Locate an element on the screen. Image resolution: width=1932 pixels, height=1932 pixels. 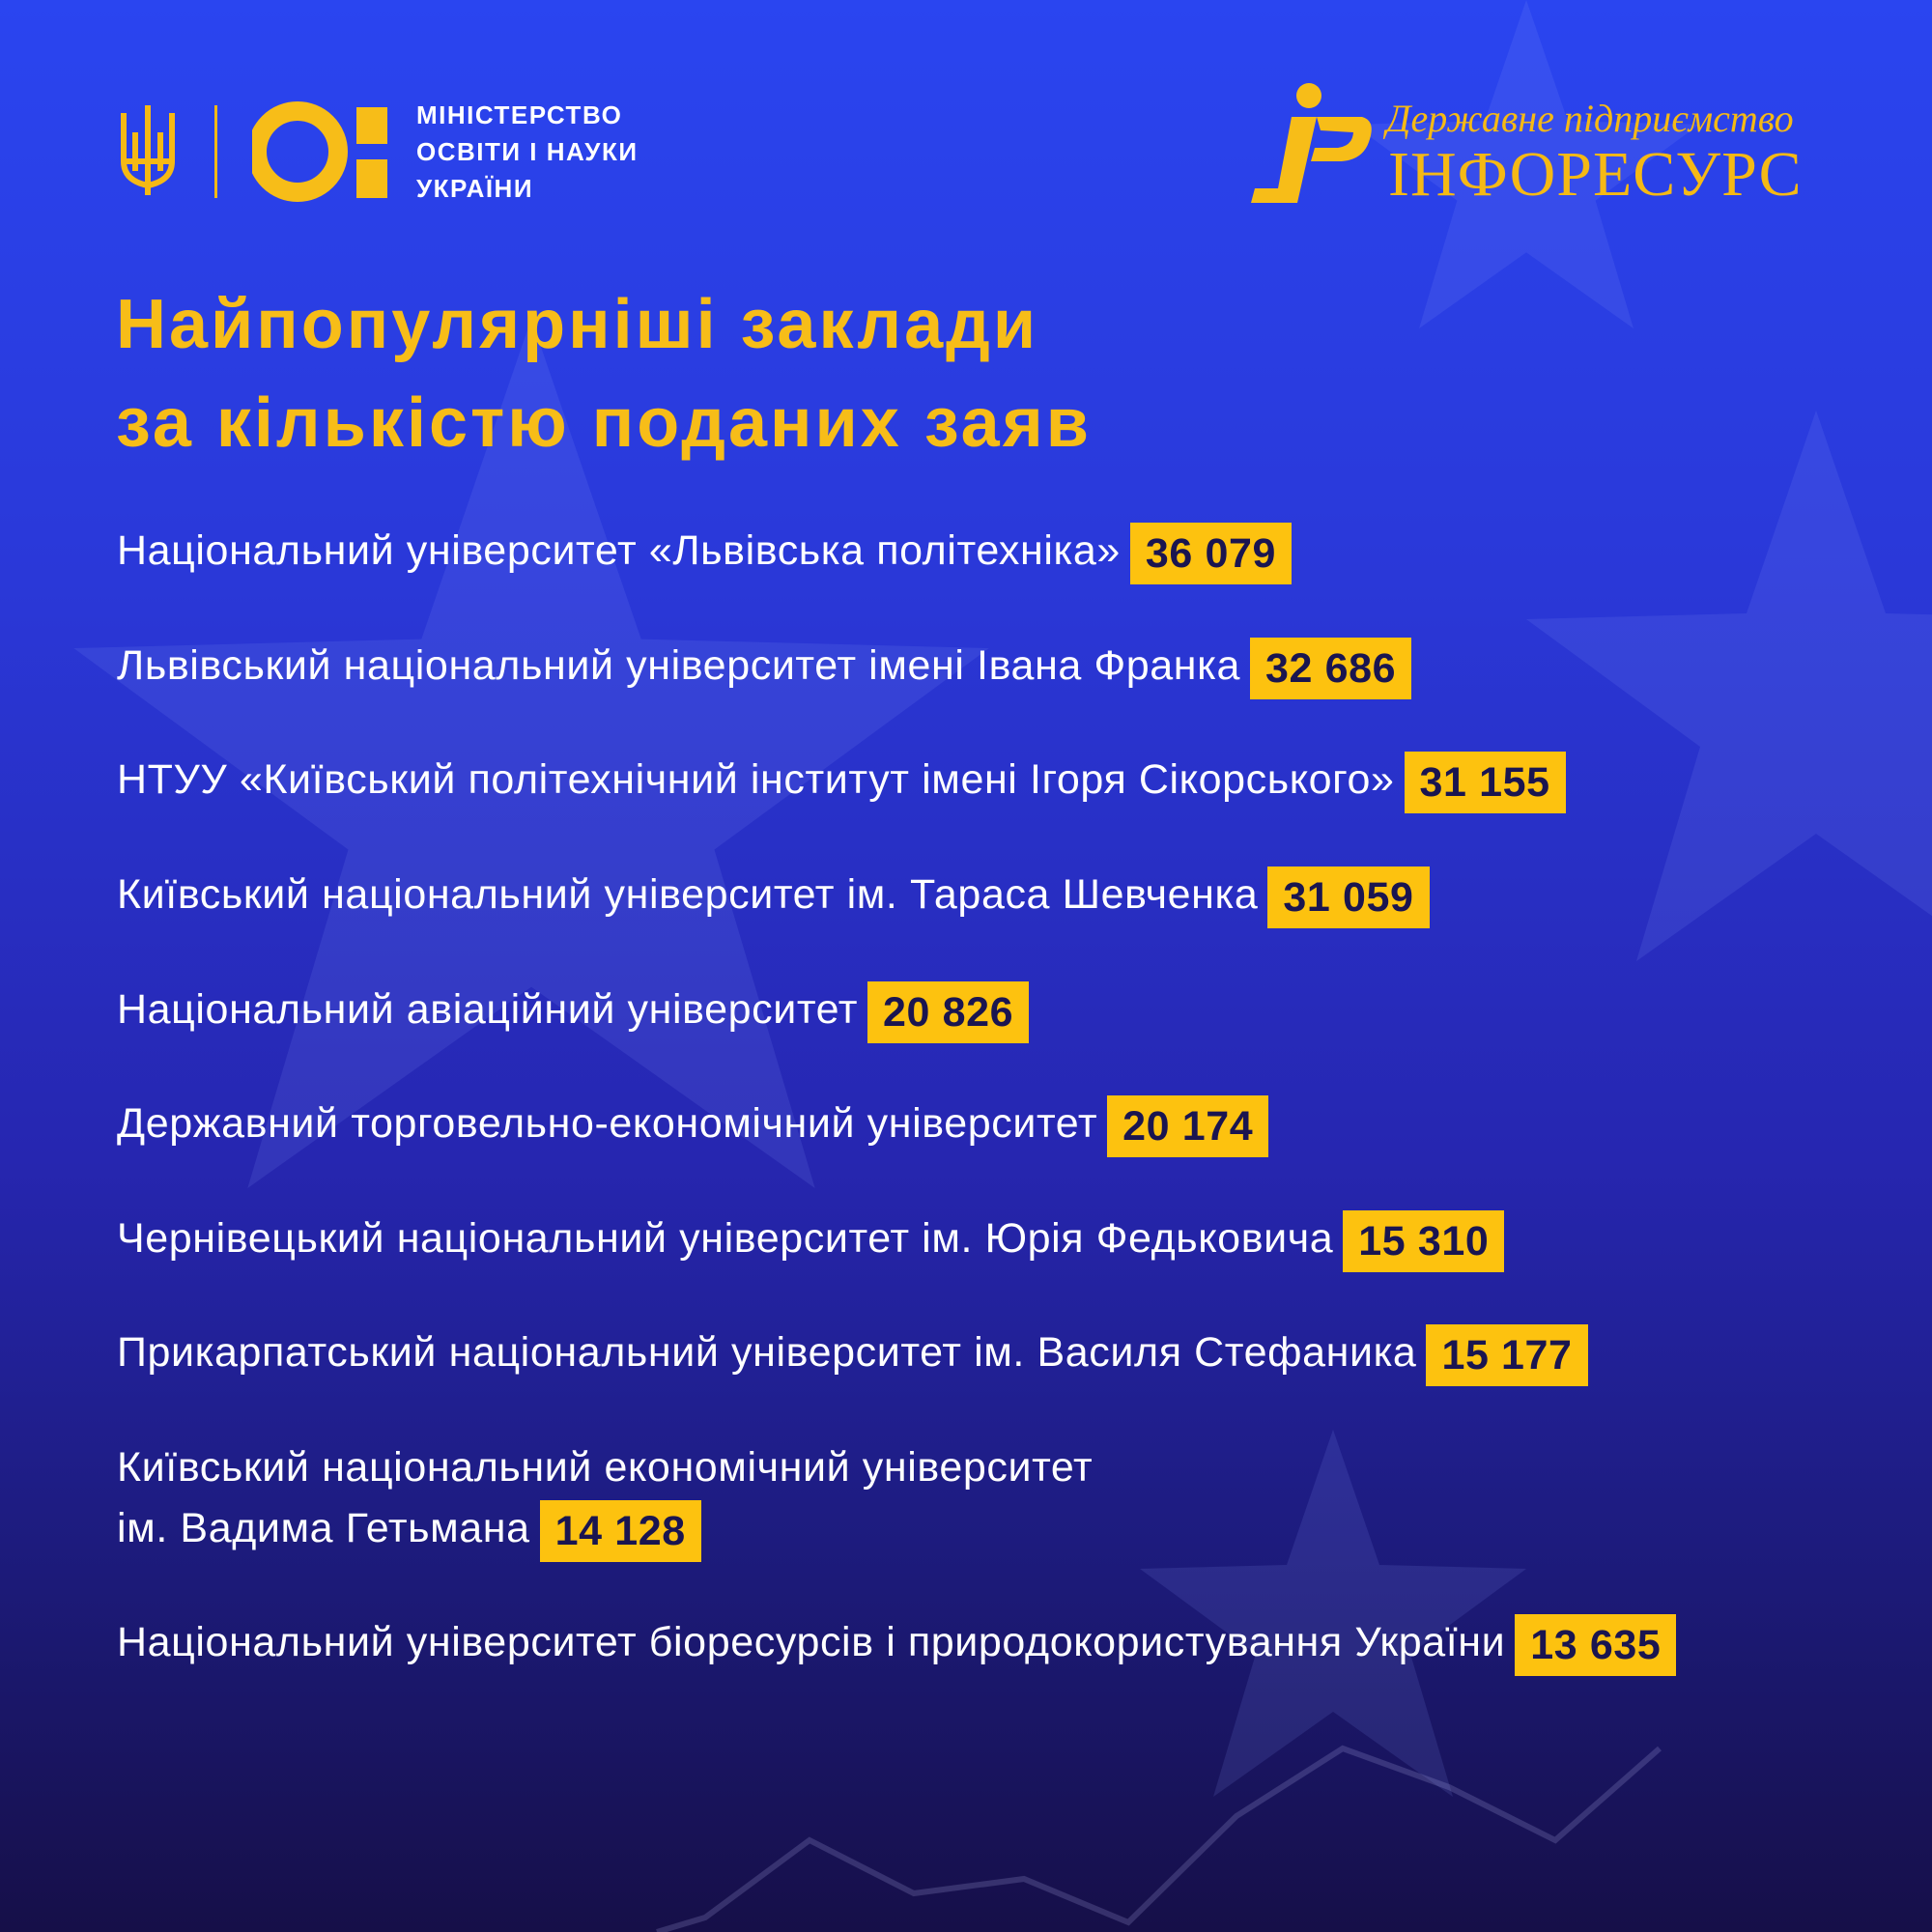
trident-icon is located at coordinates (148, 150).